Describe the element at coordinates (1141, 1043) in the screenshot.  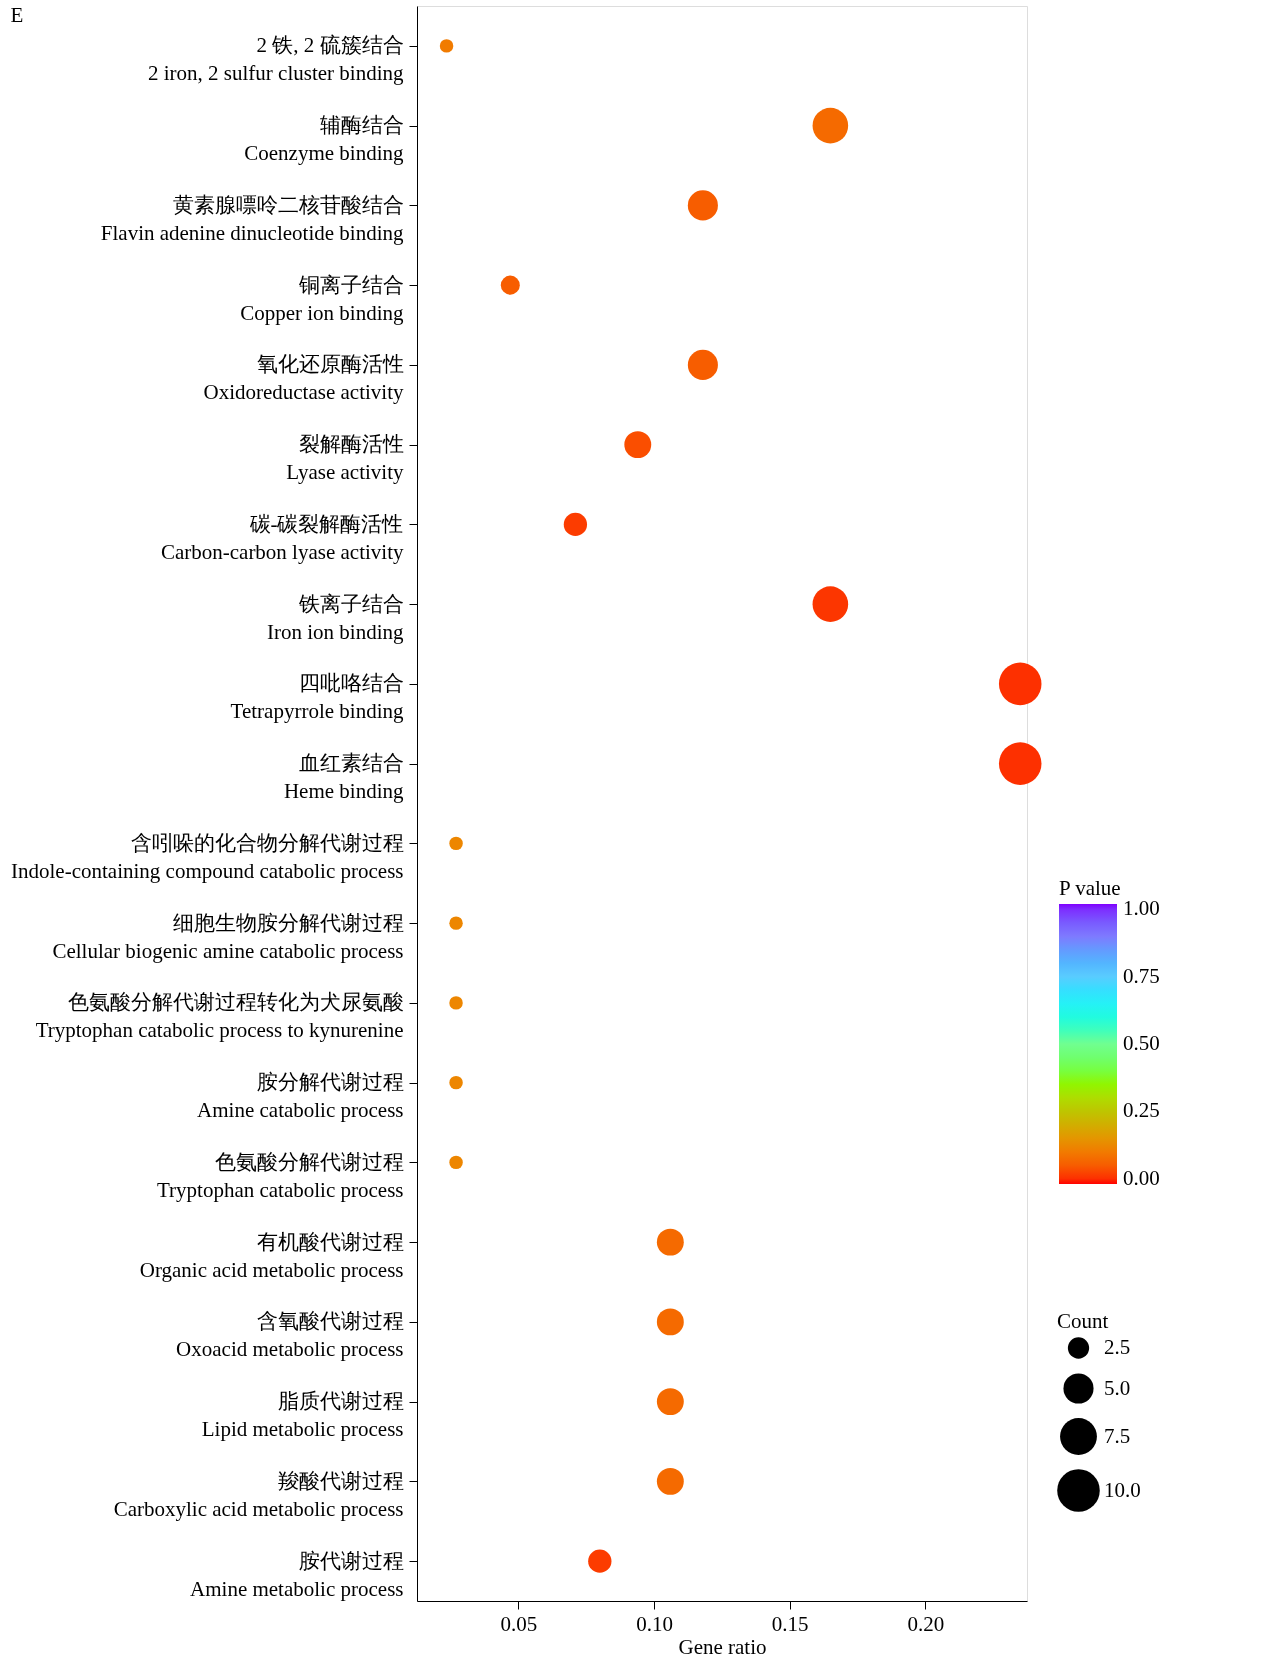
I see `color-bar-label: 0.50` at that location.